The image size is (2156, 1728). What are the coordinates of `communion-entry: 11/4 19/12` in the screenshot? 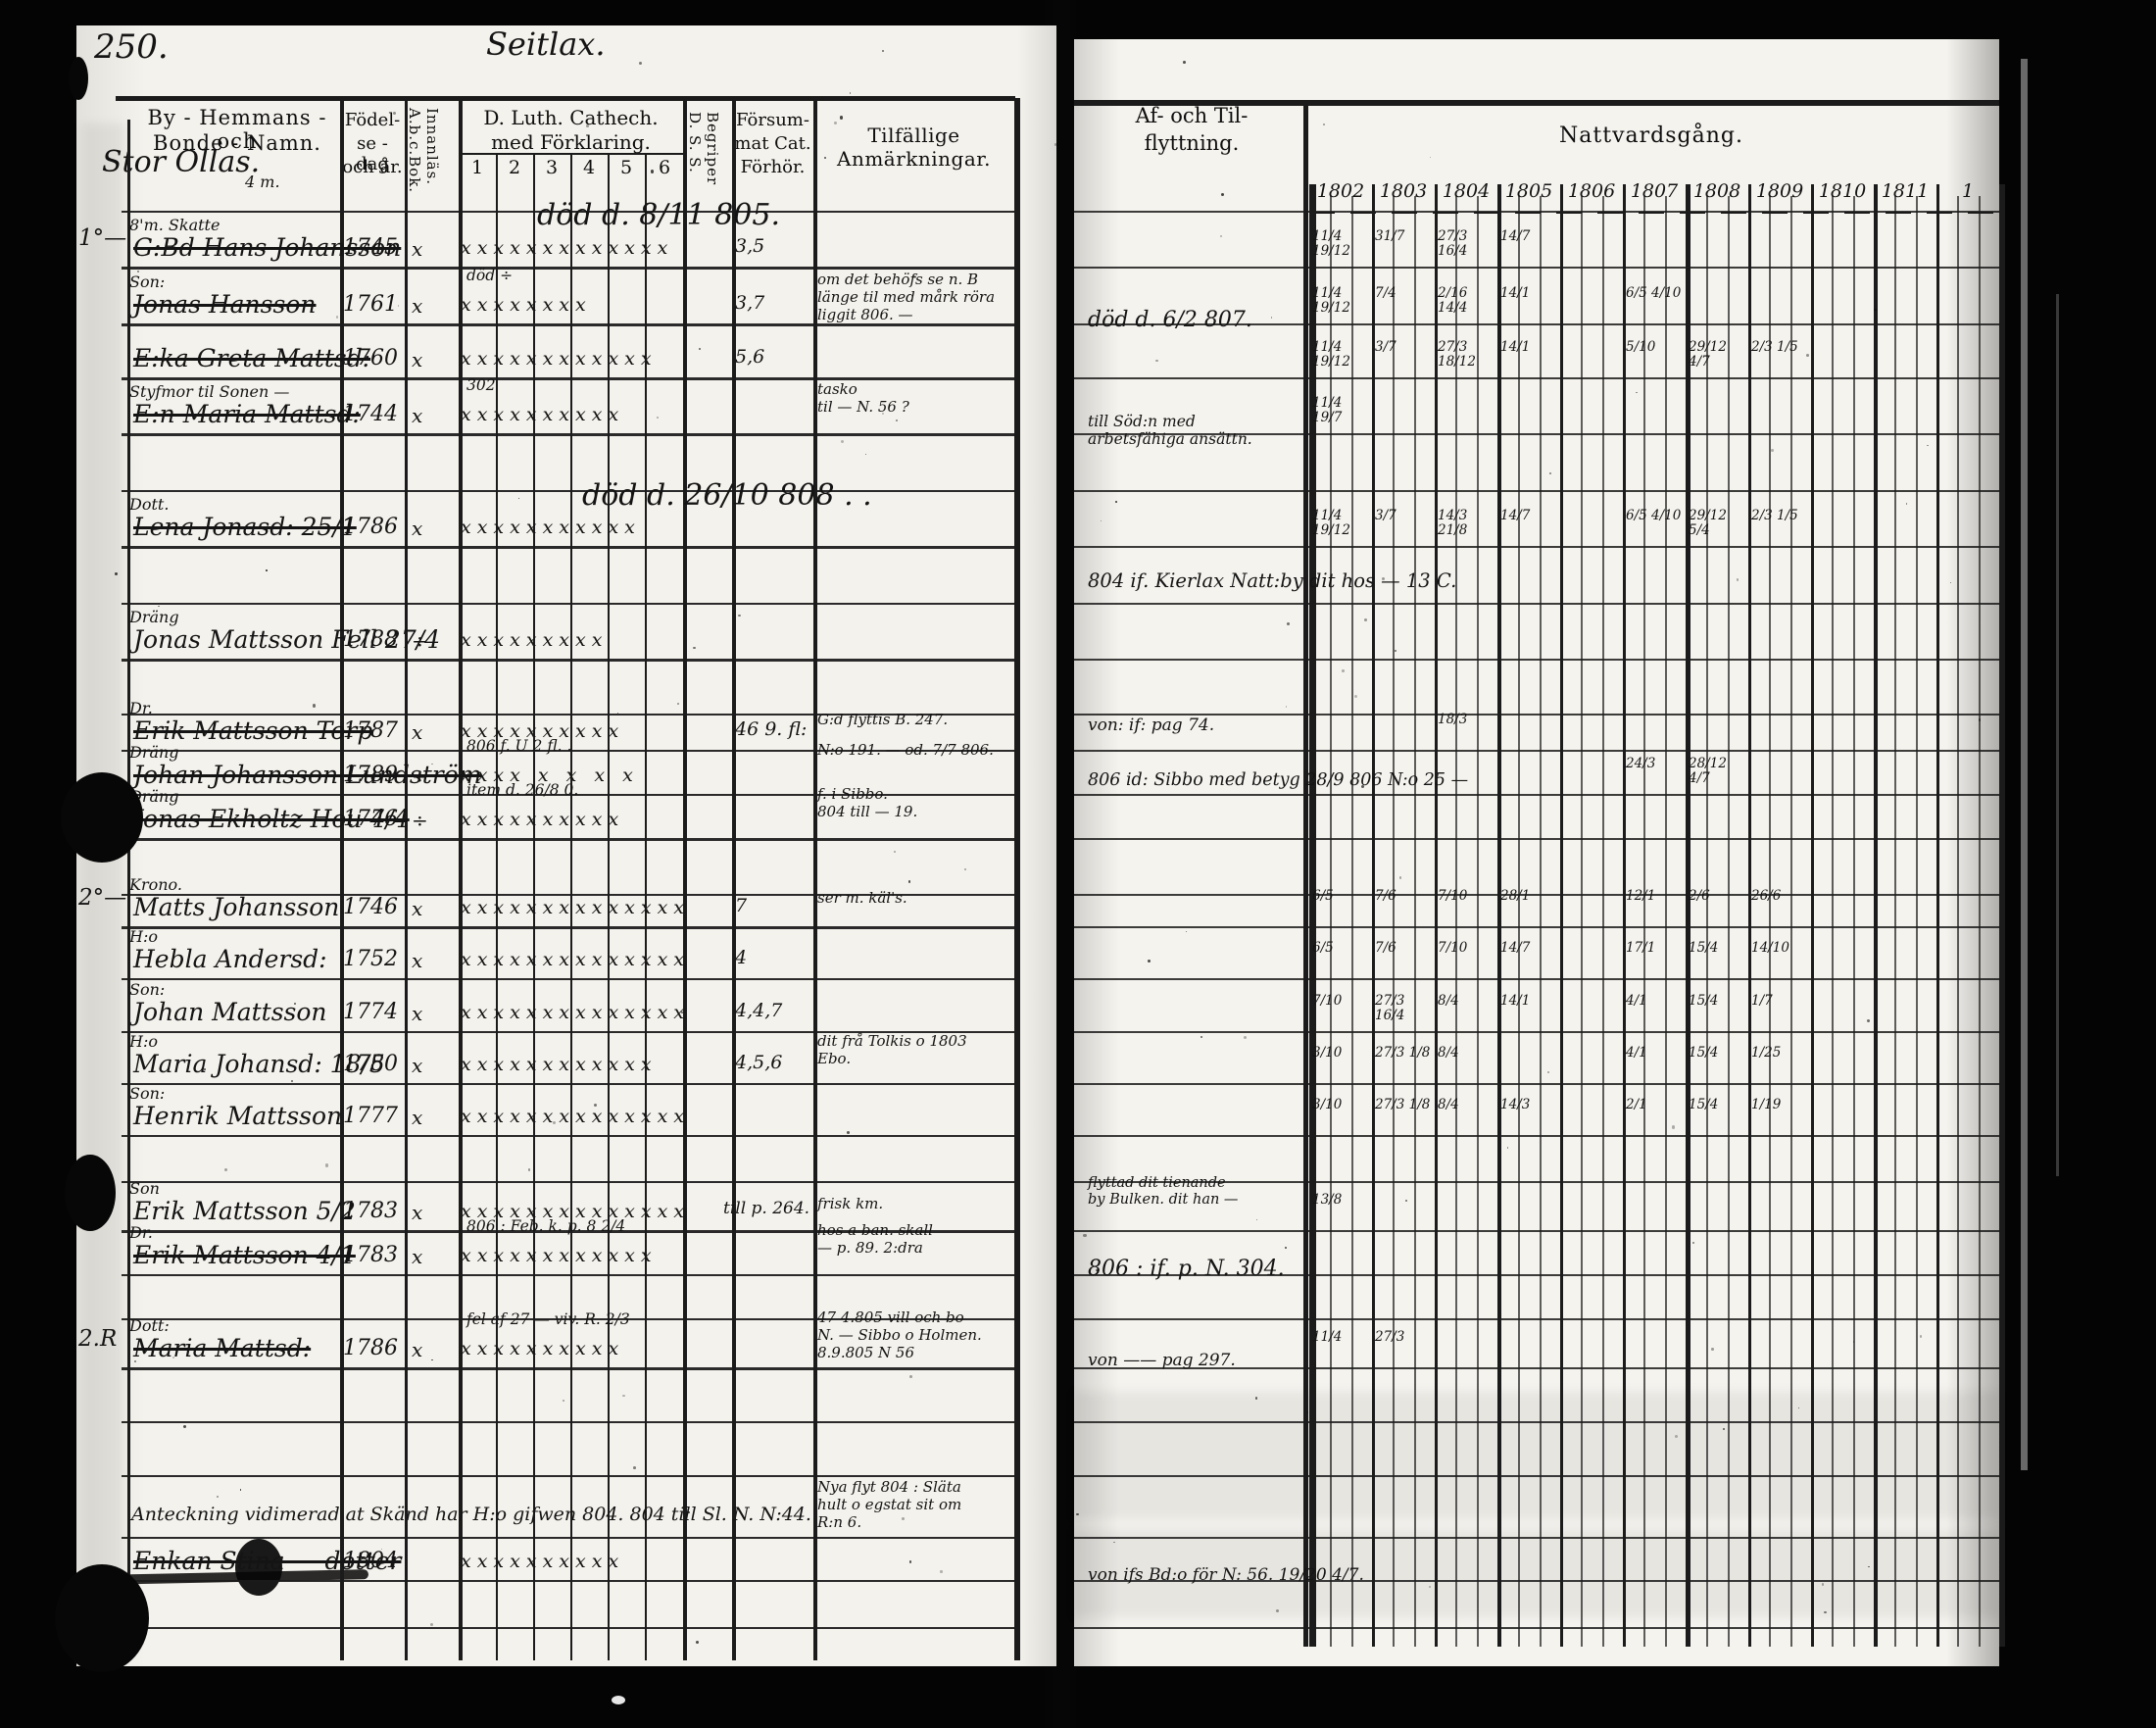 It's located at (1331, 523).